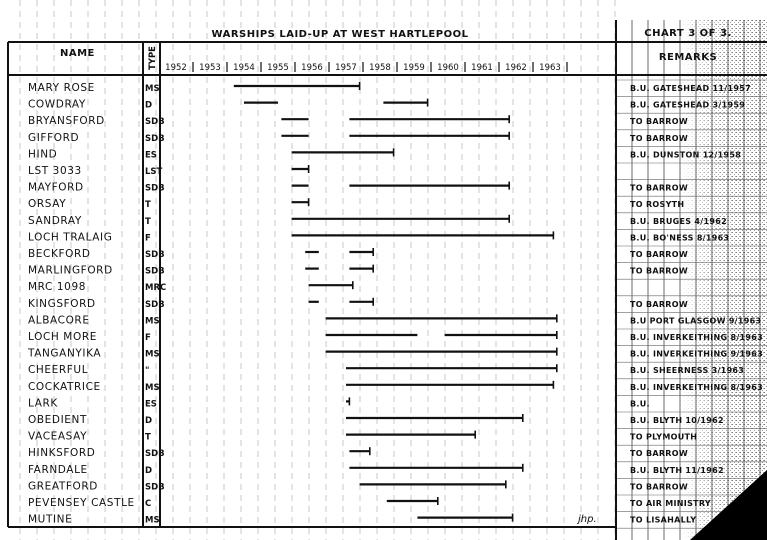 The width and height of the screenshot is (767, 540). I want to click on ship-row: LOCH MORE F B.U. INVERKEITHING 8/1963, so click(395, 337).